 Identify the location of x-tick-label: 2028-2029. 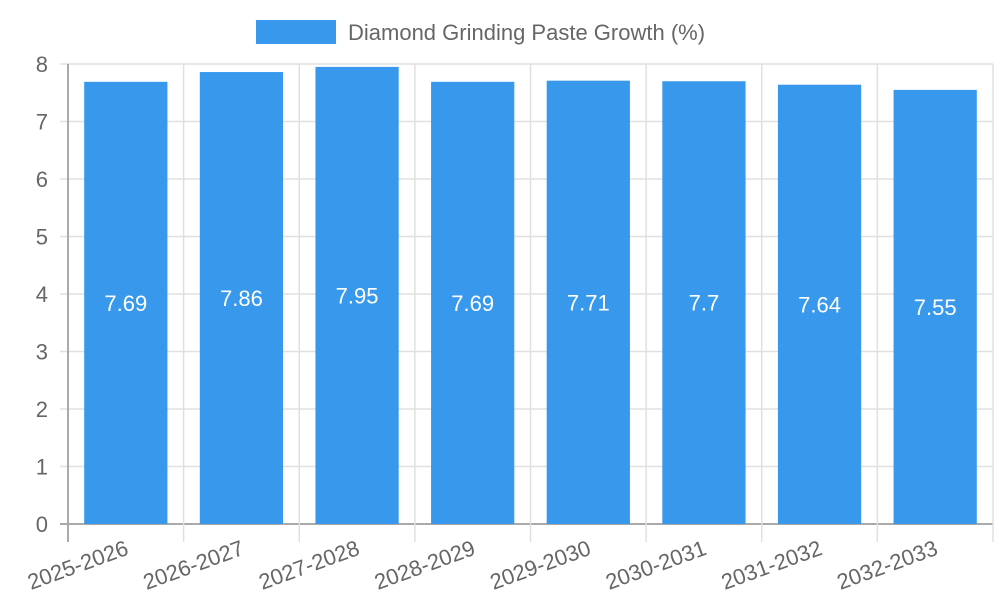
(424, 564).